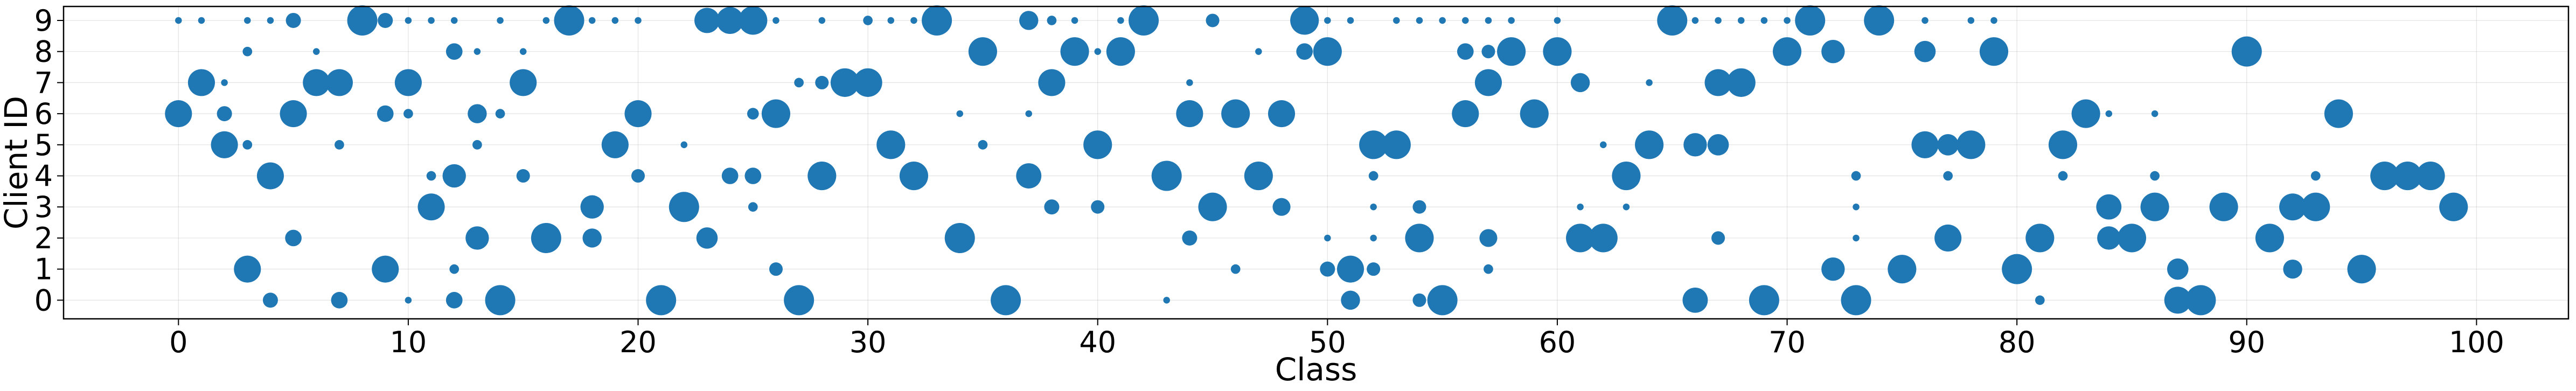 Image resolution: width=2576 pixels, height=391 pixels. I want to click on x-tick-label: 80, so click(2018, 342).